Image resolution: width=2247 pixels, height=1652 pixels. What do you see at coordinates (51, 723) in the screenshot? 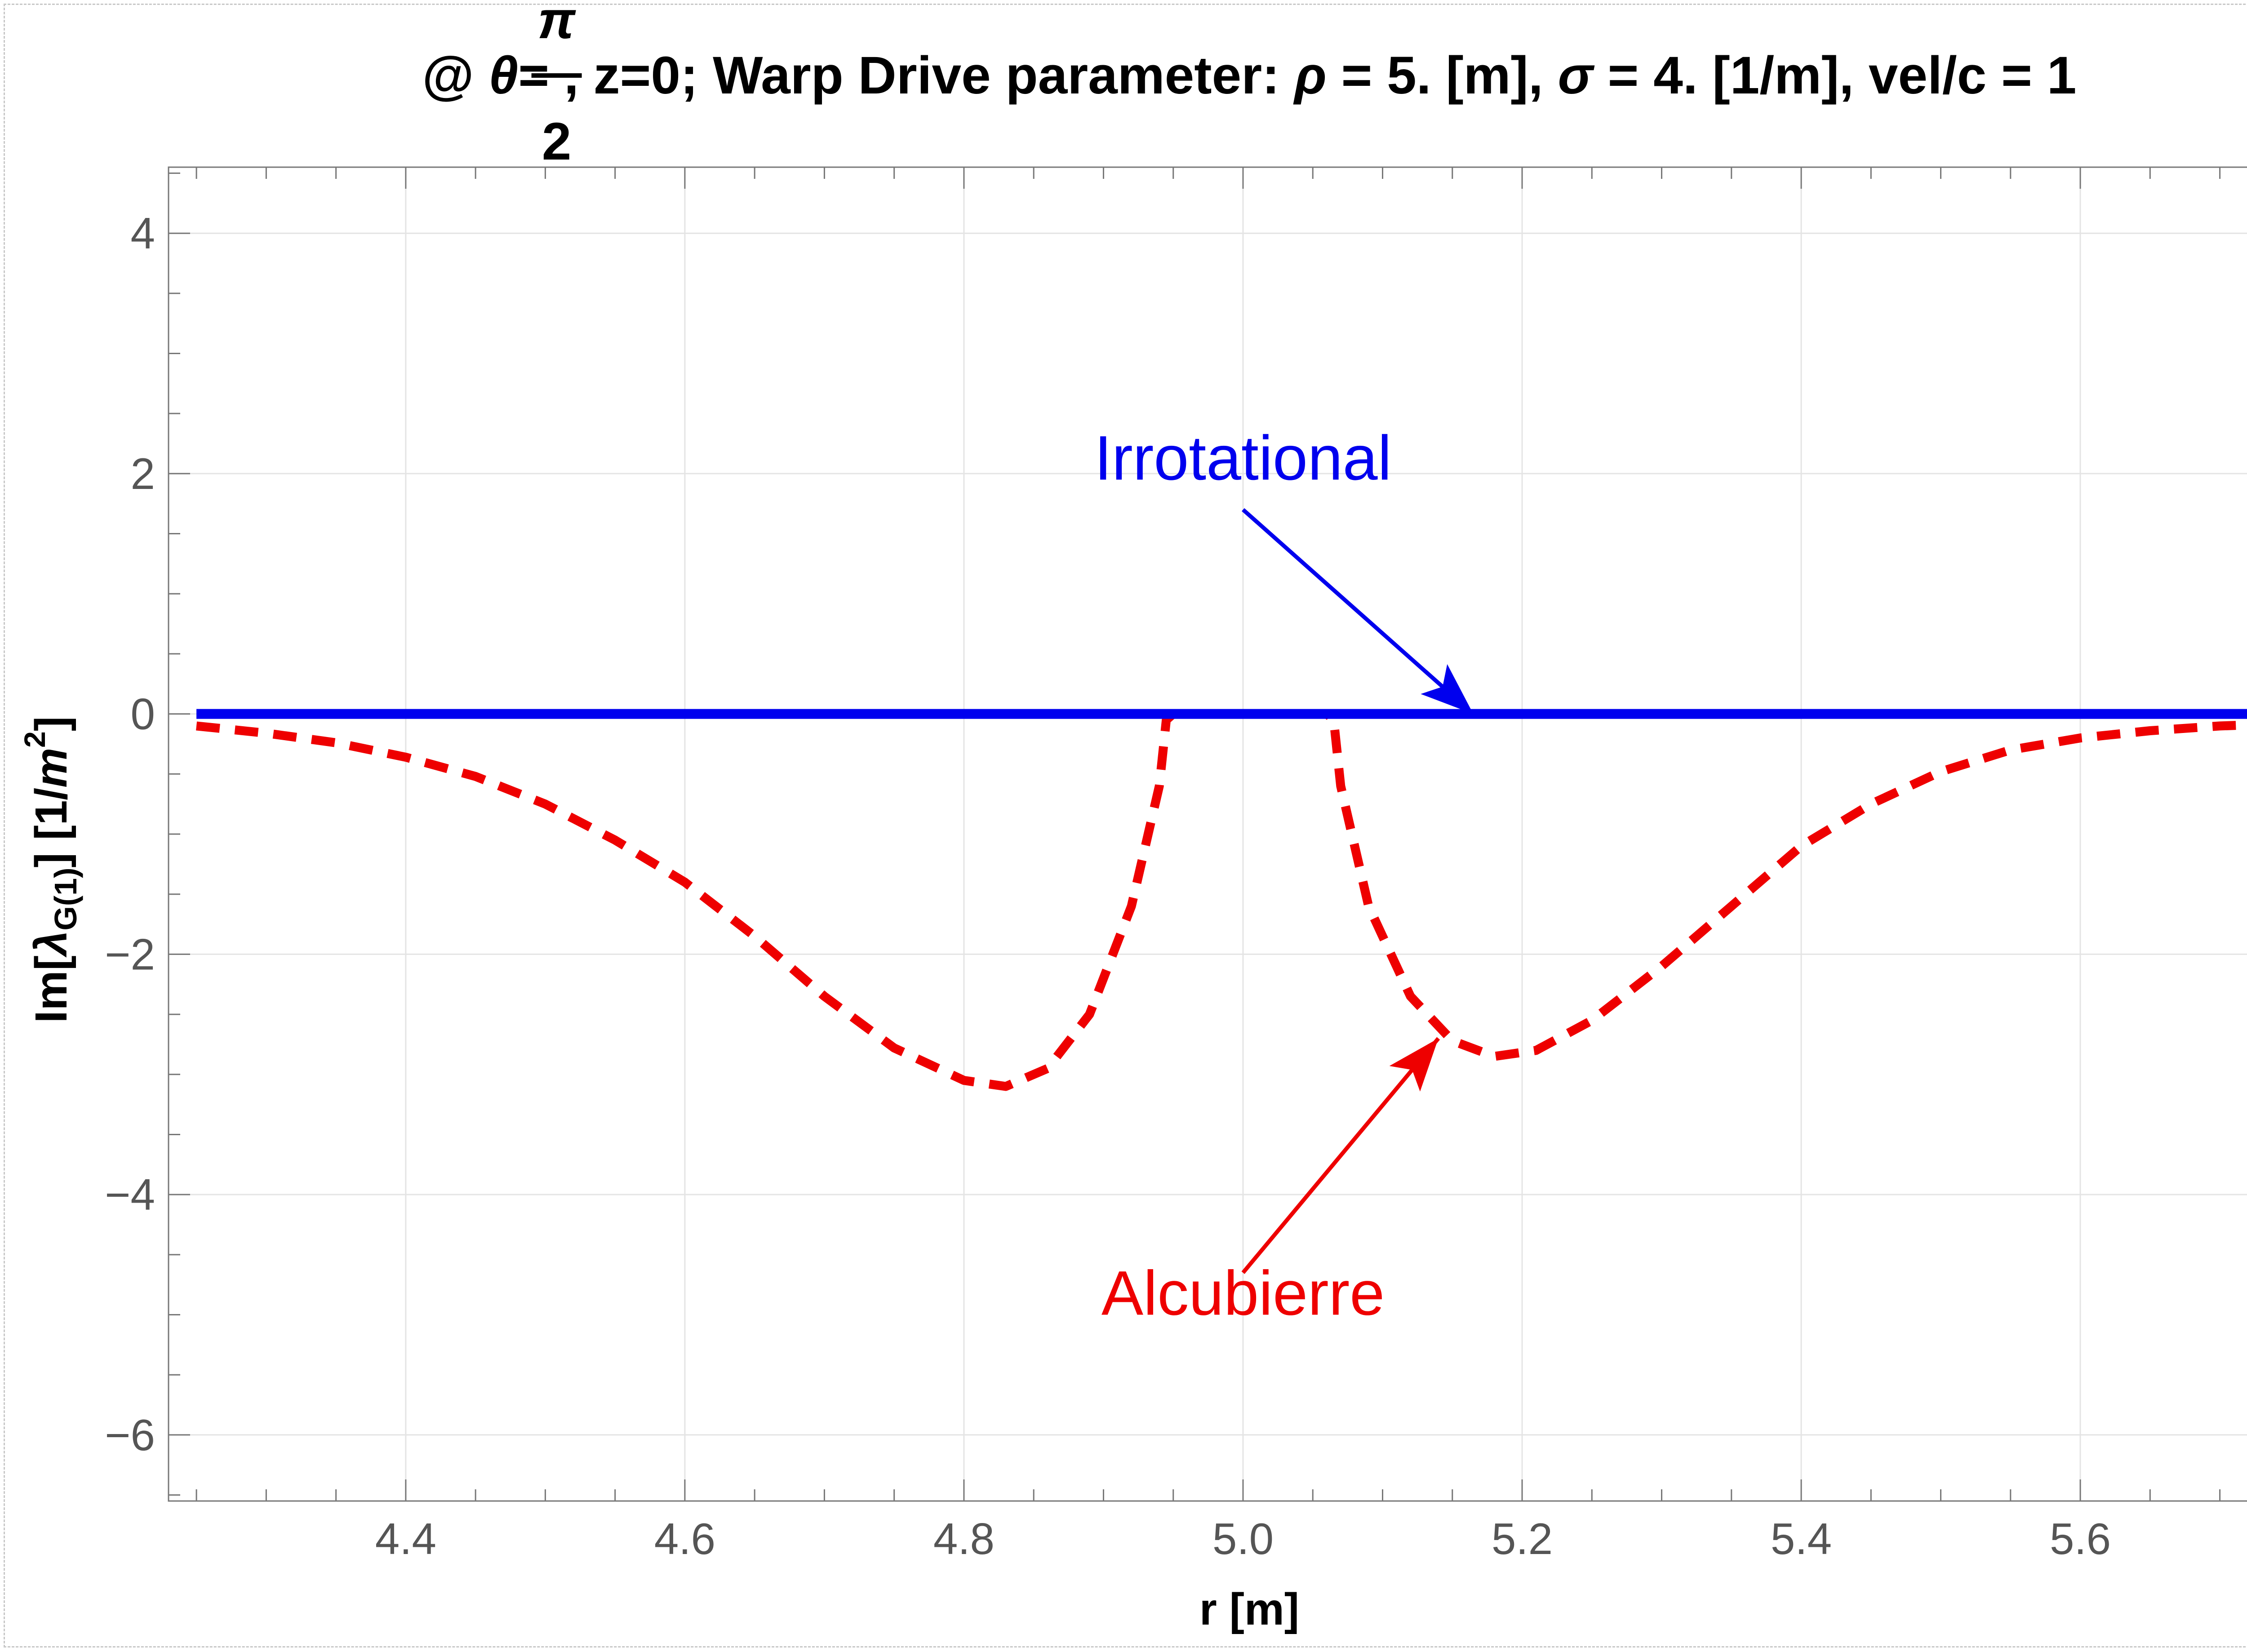
I see `y-label-c: ]` at bounding box center [51, 723].